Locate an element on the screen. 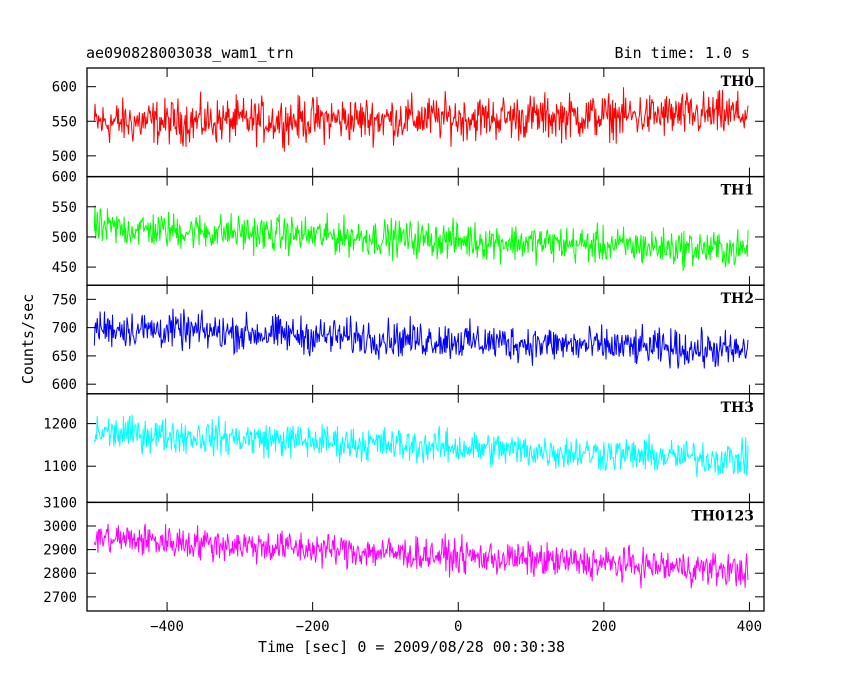 This screenshot has height=680, width=850. y-tick-label: 3100 is located at coordinates (60, 503).